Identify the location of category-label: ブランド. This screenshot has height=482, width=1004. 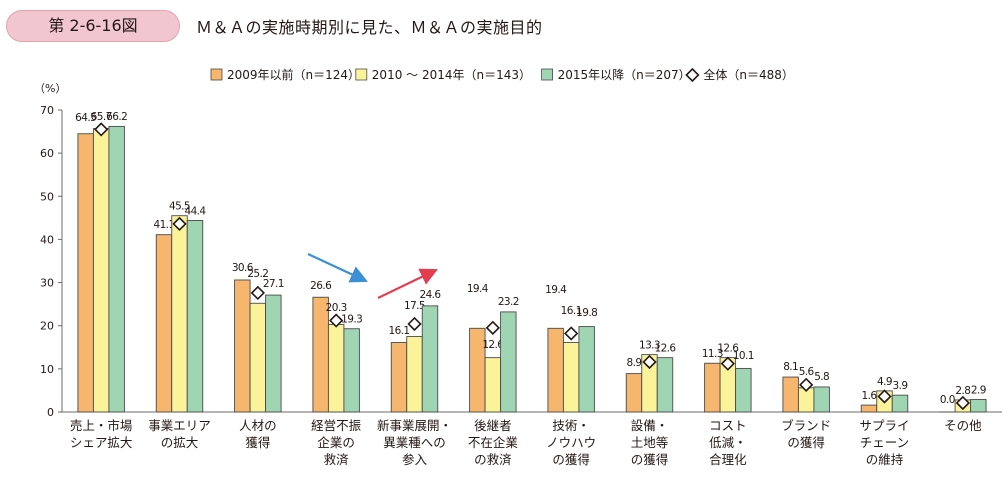
(806, 425).